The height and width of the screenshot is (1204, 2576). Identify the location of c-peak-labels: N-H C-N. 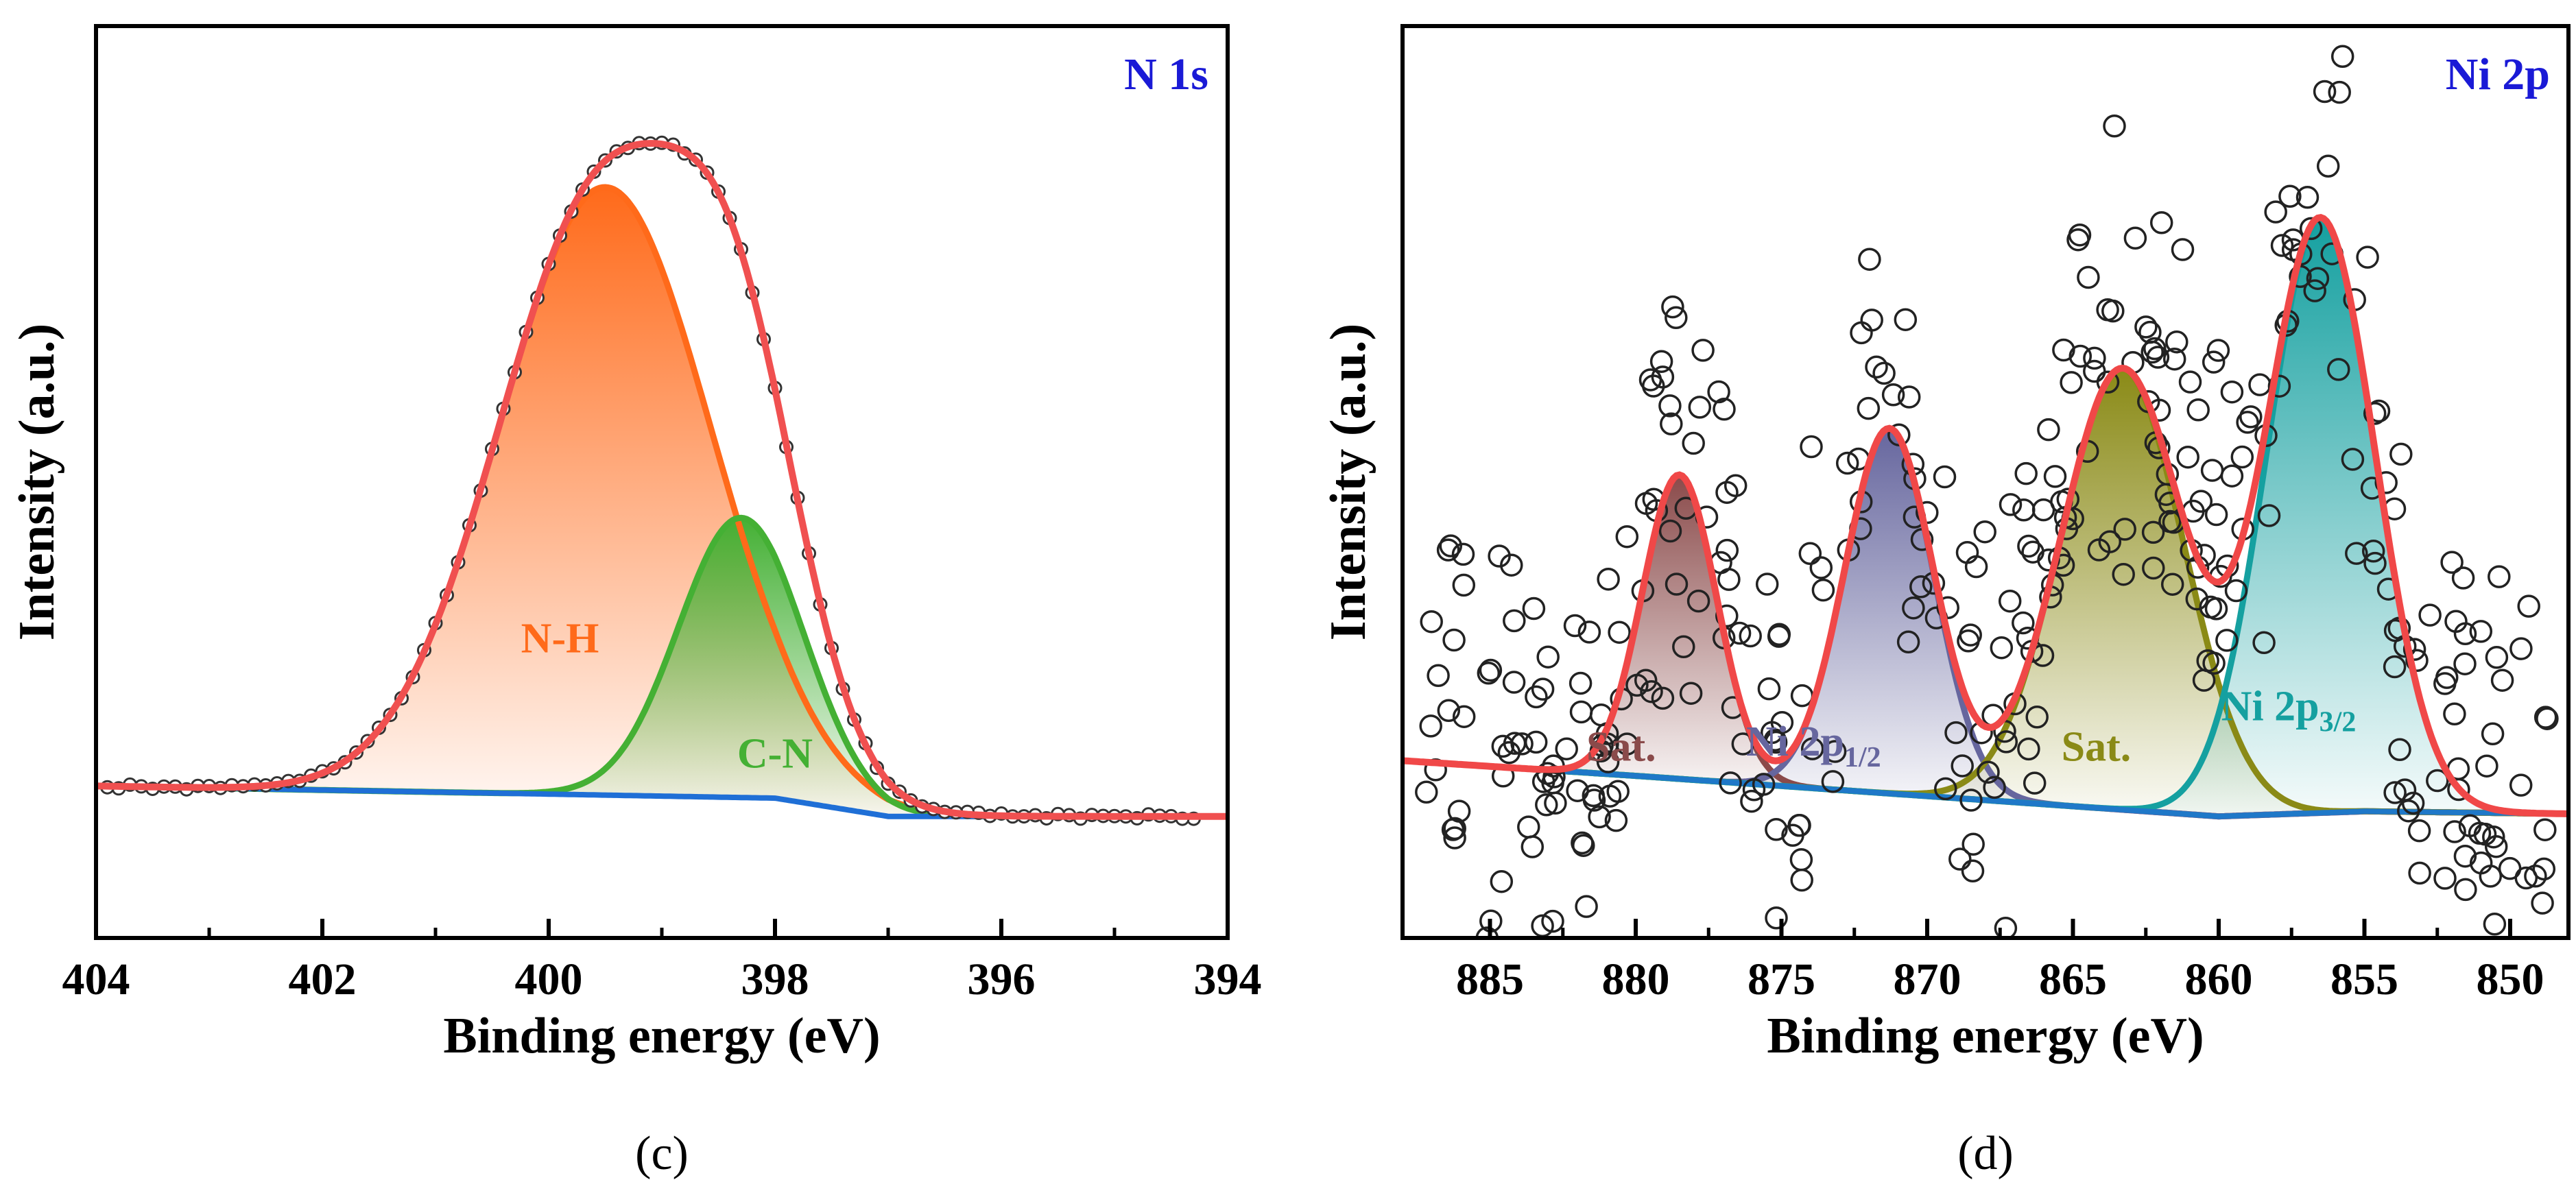
(667, 696).